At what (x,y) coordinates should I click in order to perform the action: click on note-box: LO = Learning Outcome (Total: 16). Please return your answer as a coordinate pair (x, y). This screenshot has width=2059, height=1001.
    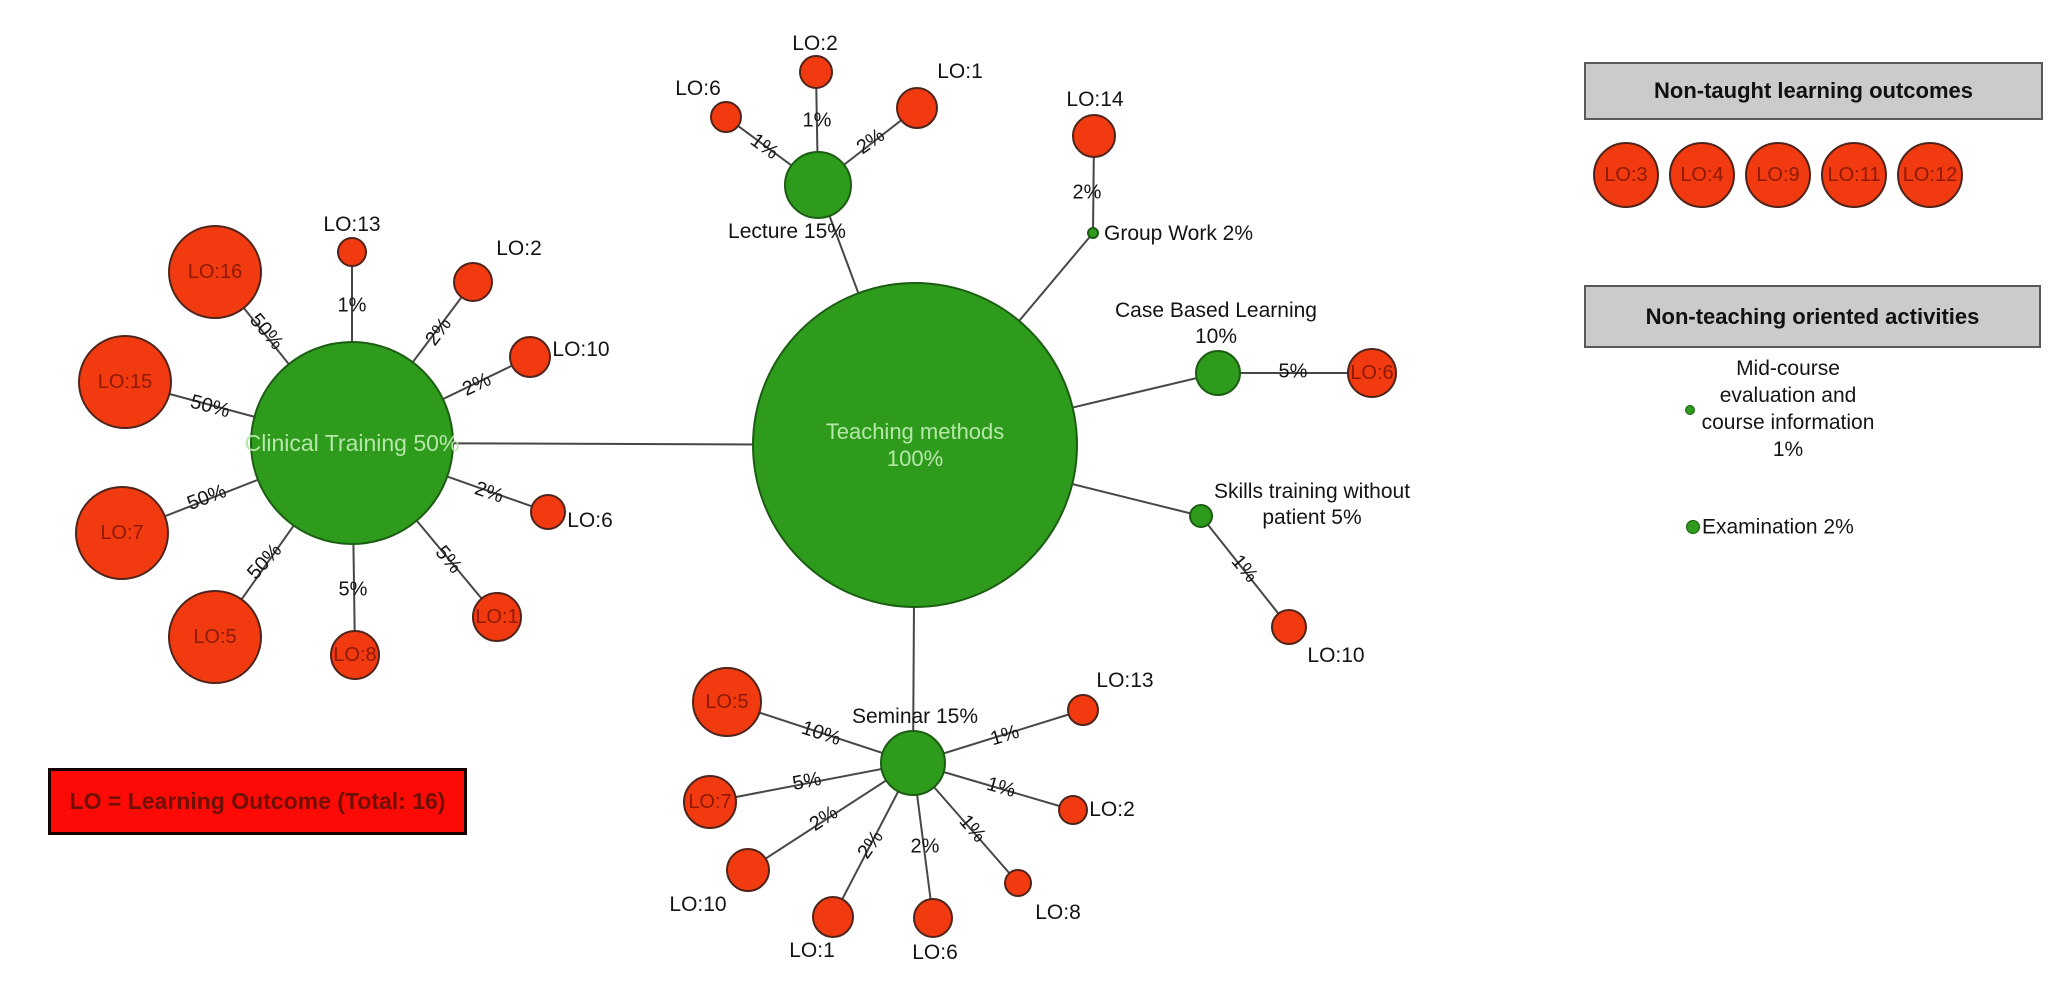
    Looking at the image, I should click on (257, 801).